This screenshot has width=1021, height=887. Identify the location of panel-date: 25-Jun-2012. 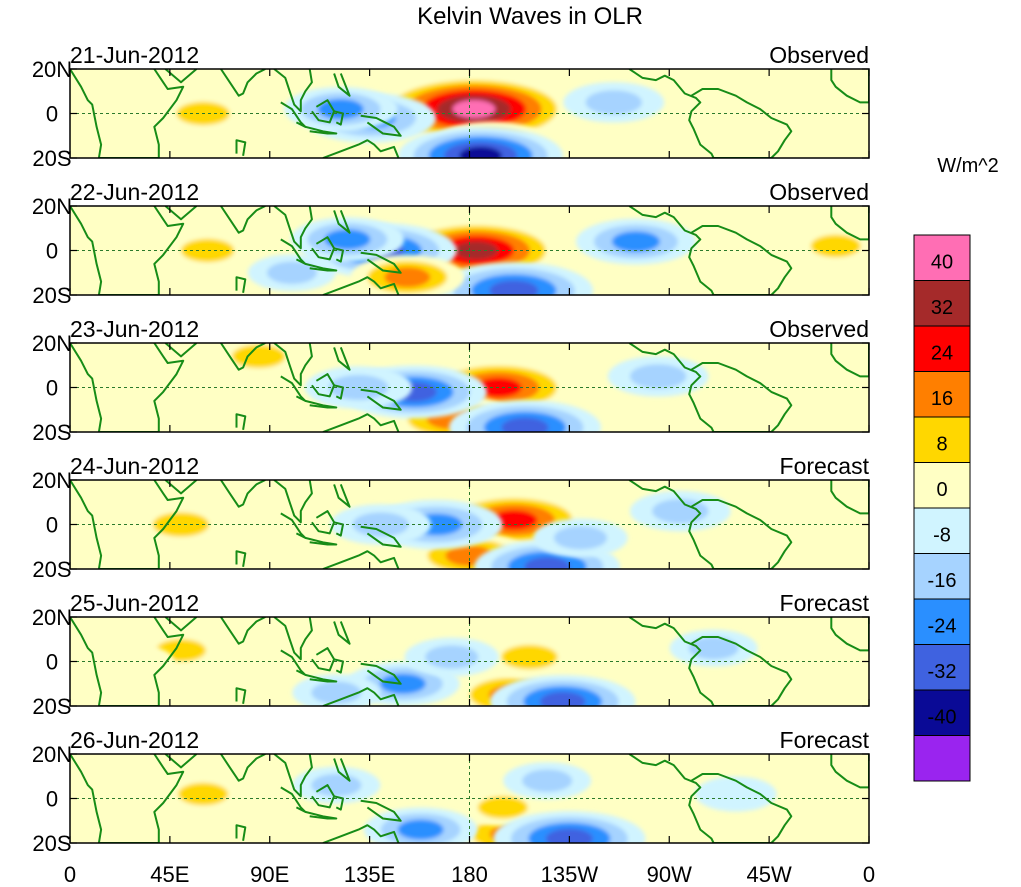
(134, 603).